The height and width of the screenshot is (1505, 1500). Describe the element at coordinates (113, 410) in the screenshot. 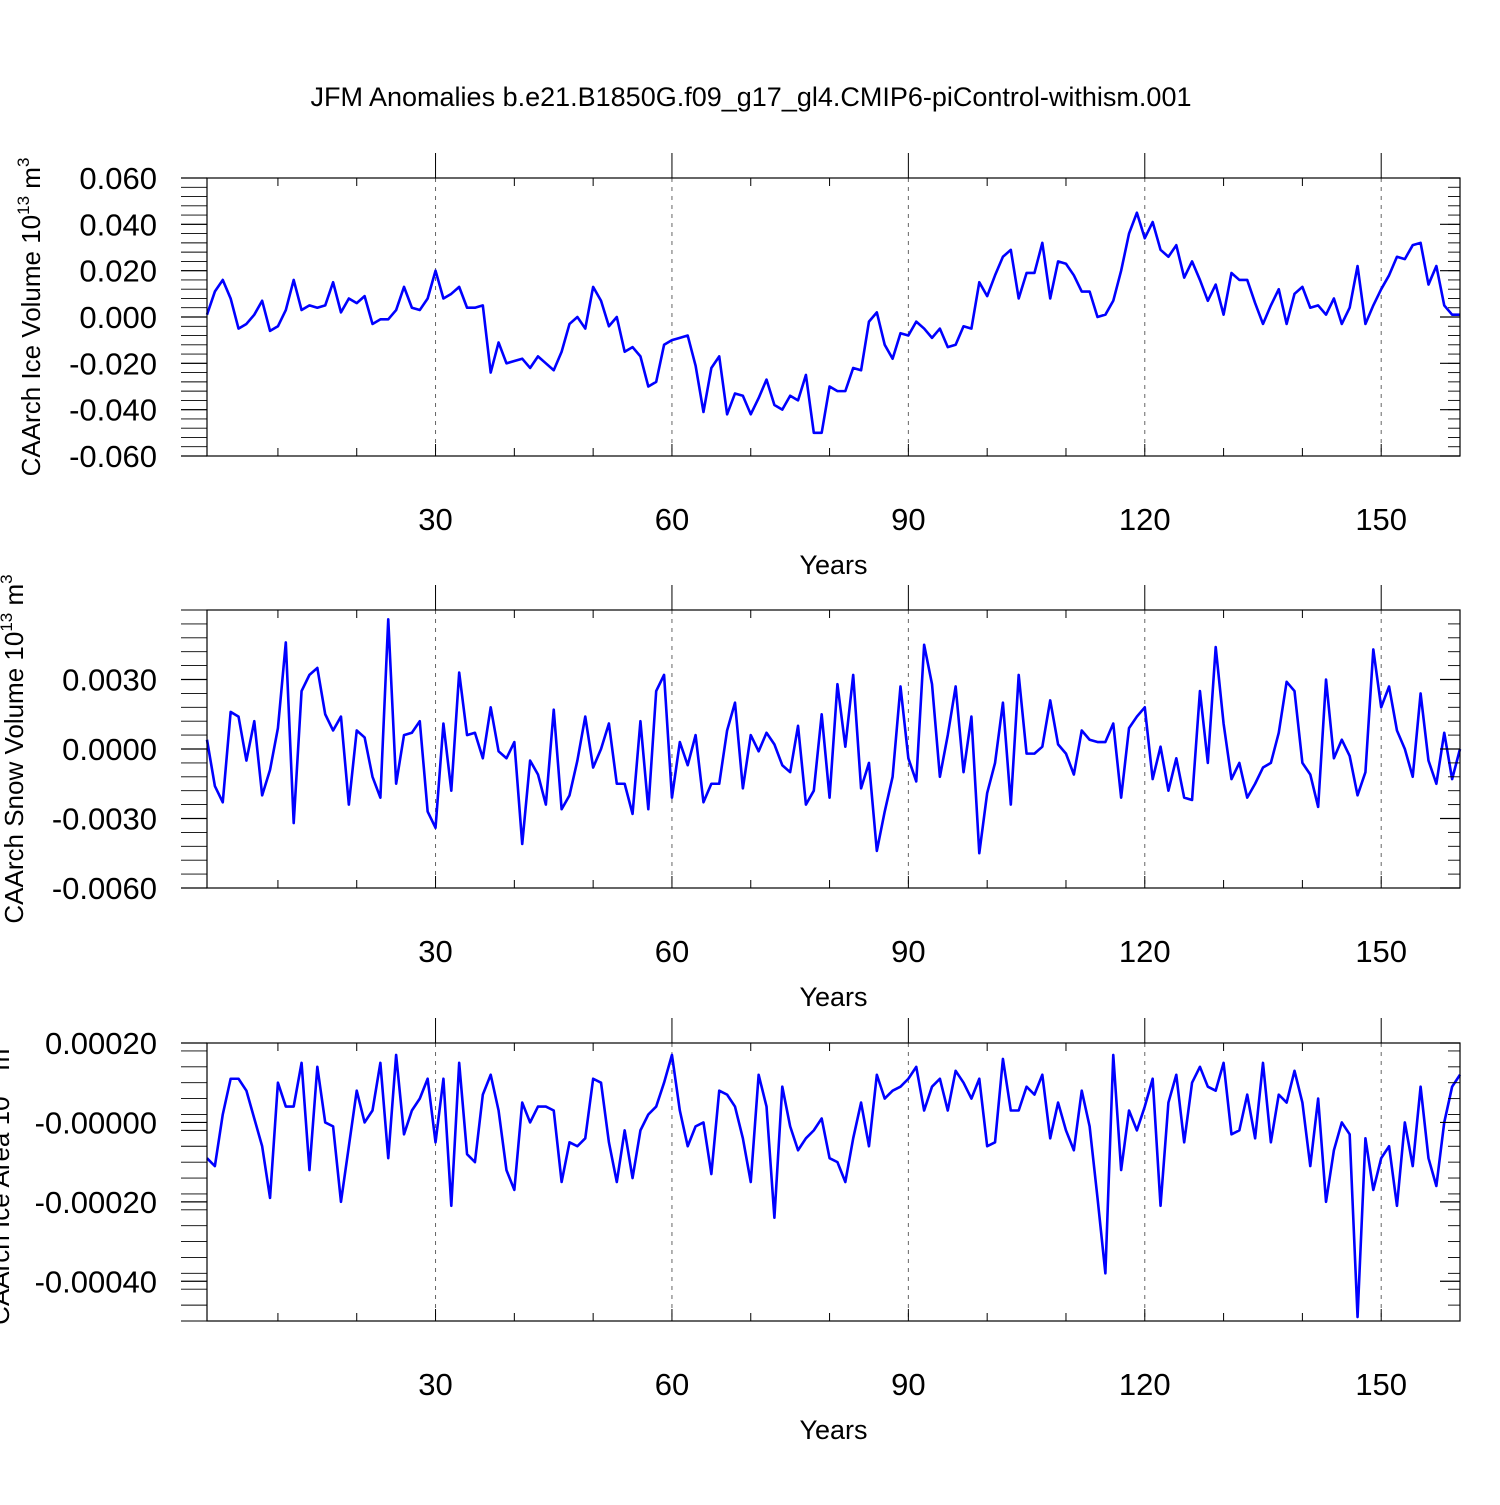

I see `y-tick-label: -0.040` at that location.